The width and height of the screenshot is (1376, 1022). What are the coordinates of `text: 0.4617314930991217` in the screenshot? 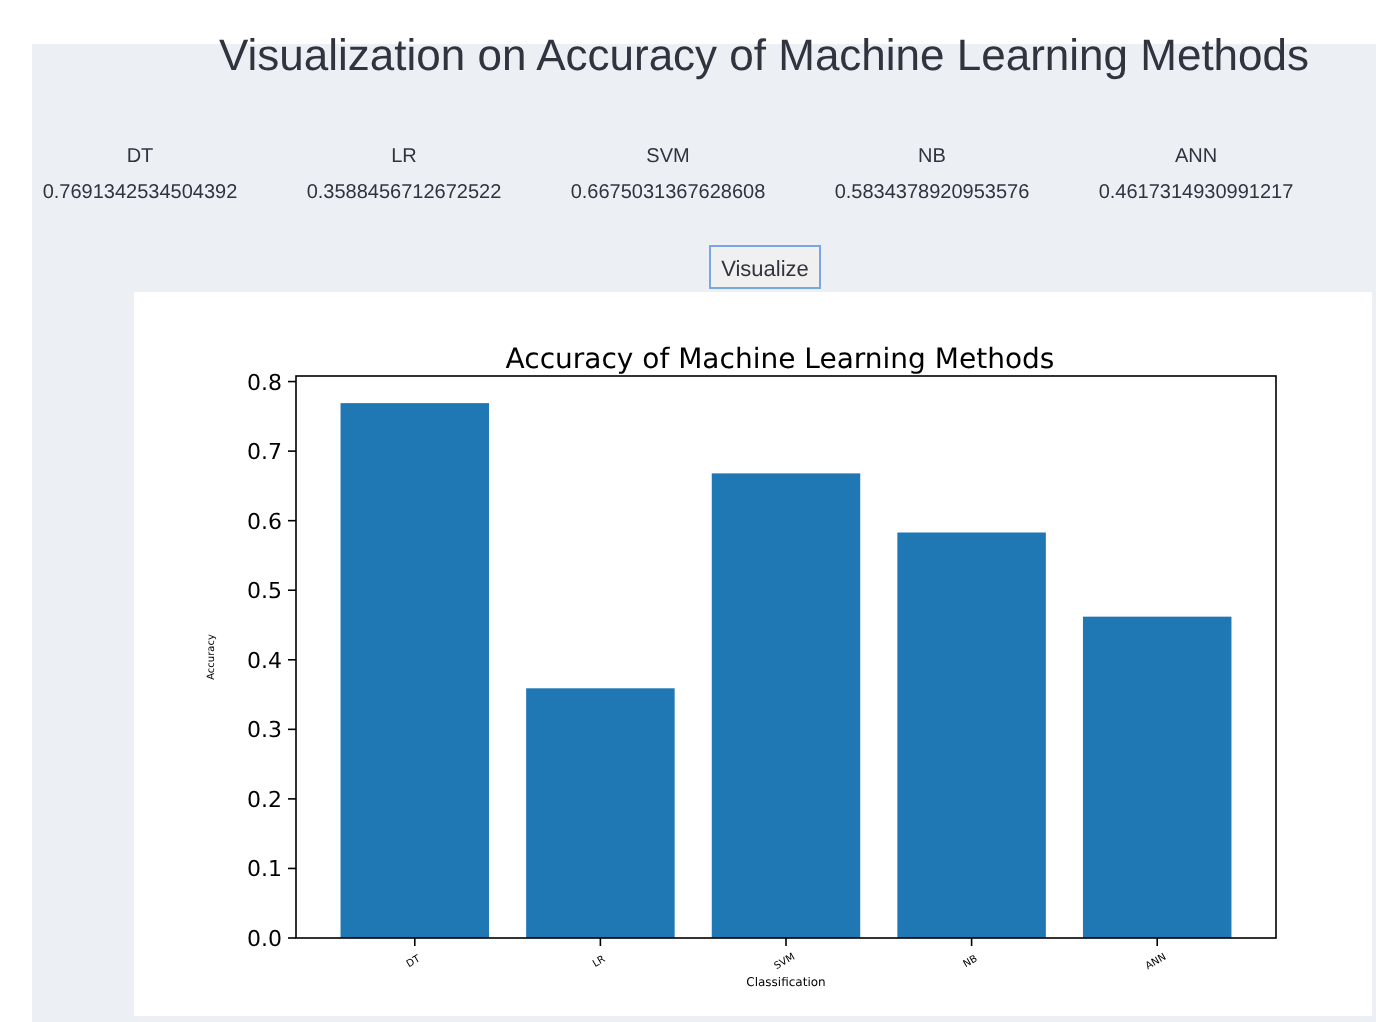 It's located at (1196, 193).